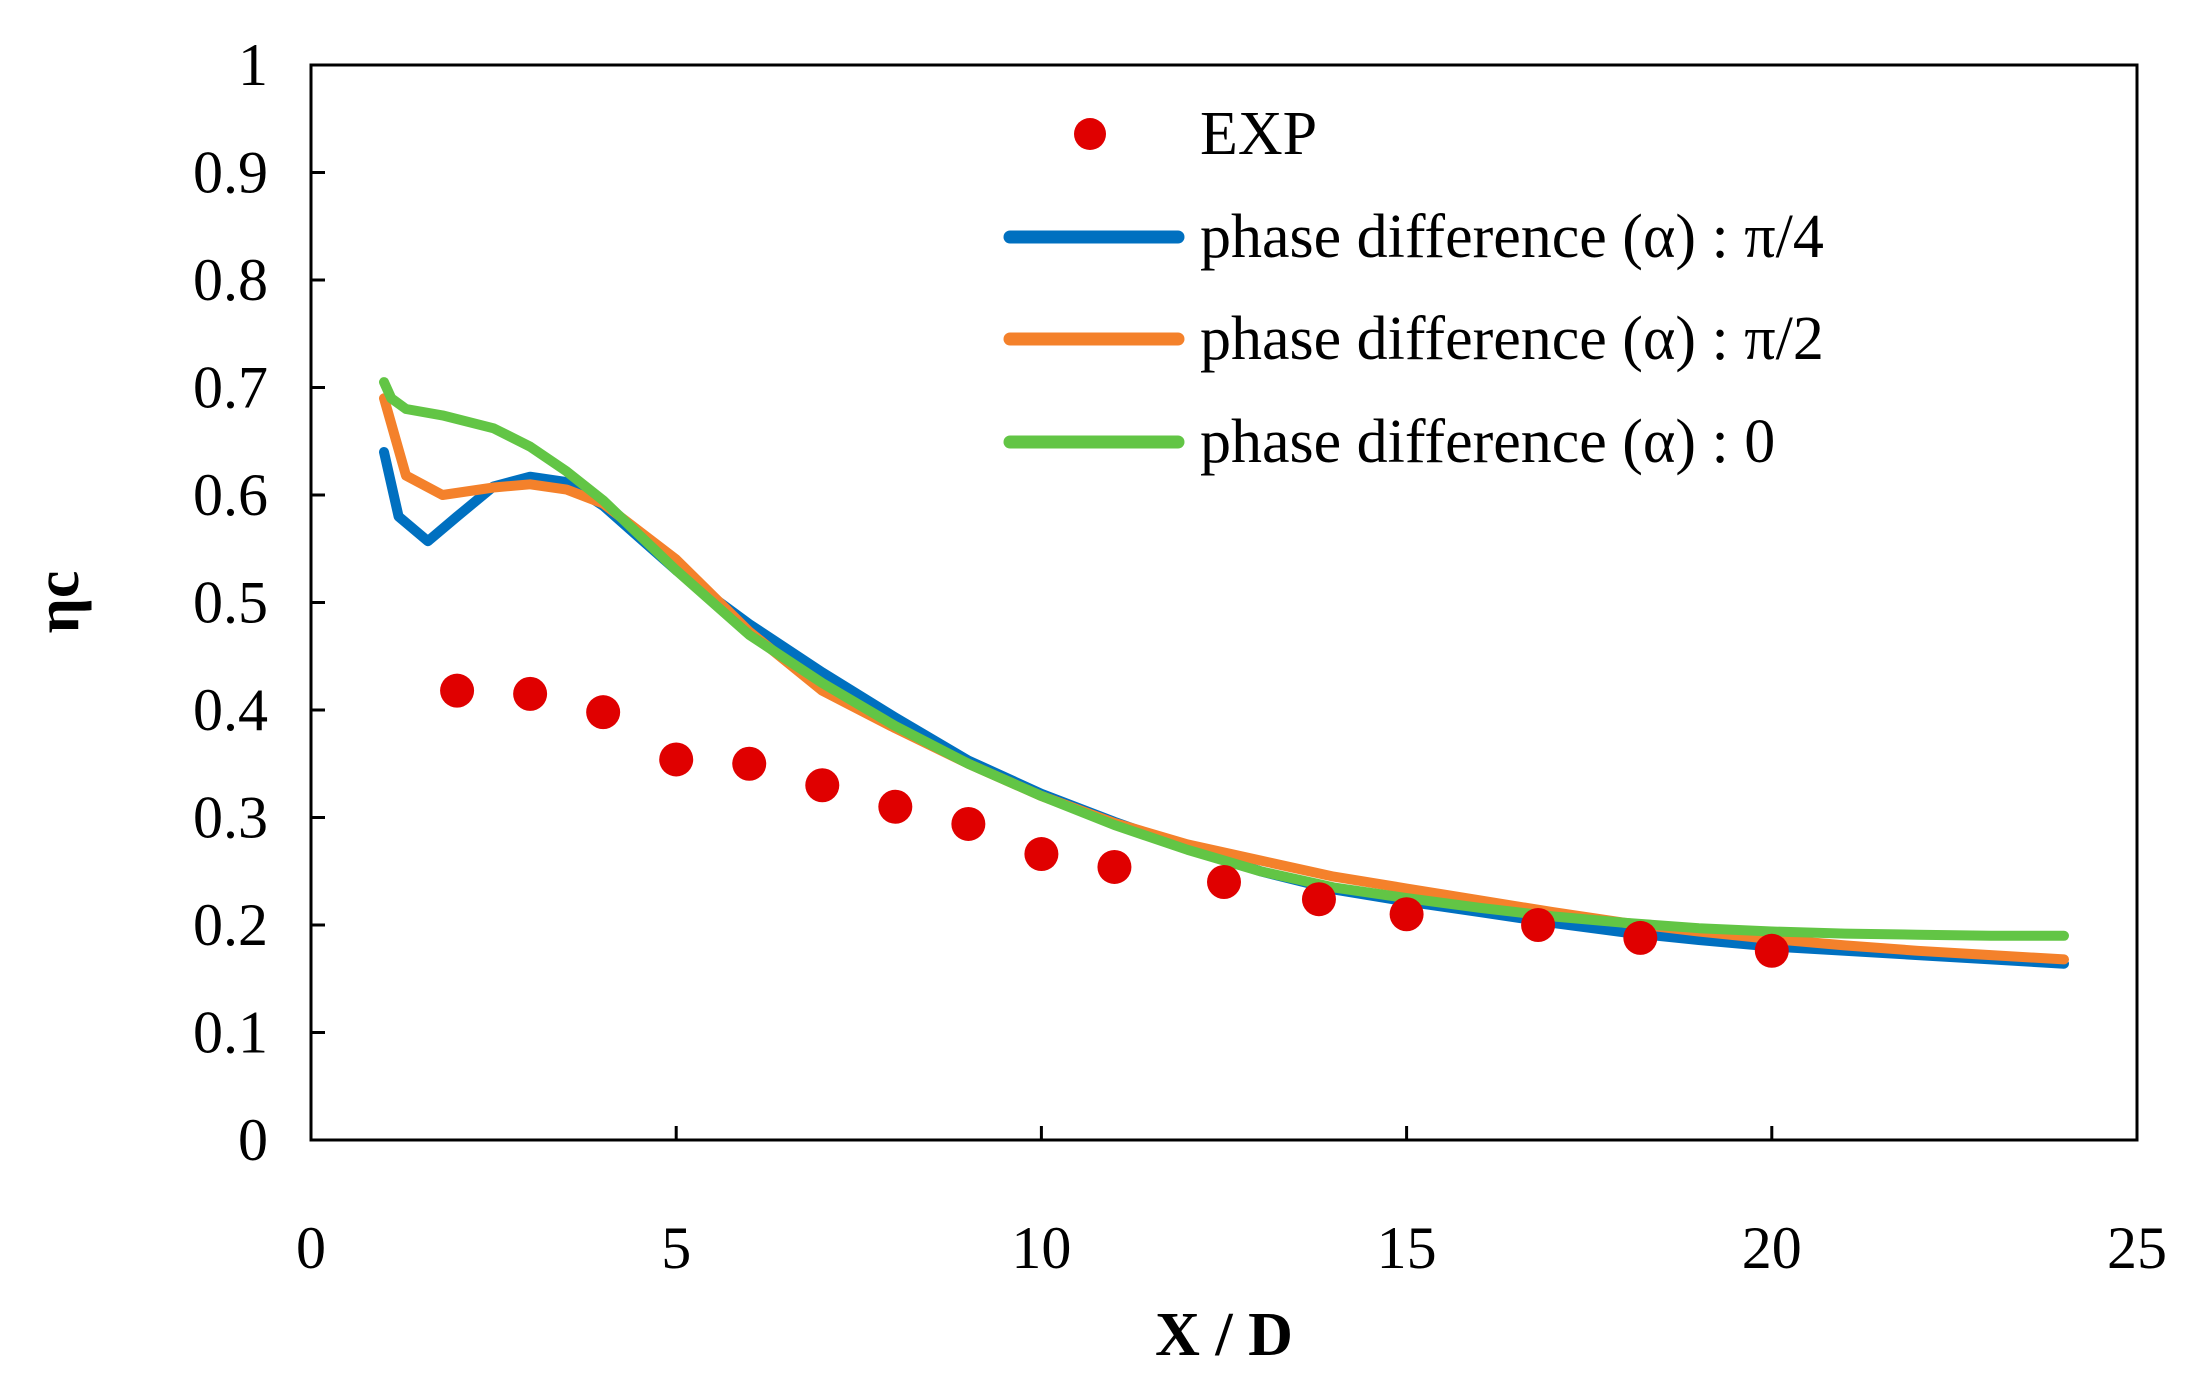  What do you see at coordinates (230, 1033) in the screenshot?
I see `y-tick-label: 0.1` at bounding box center [230, 1033].